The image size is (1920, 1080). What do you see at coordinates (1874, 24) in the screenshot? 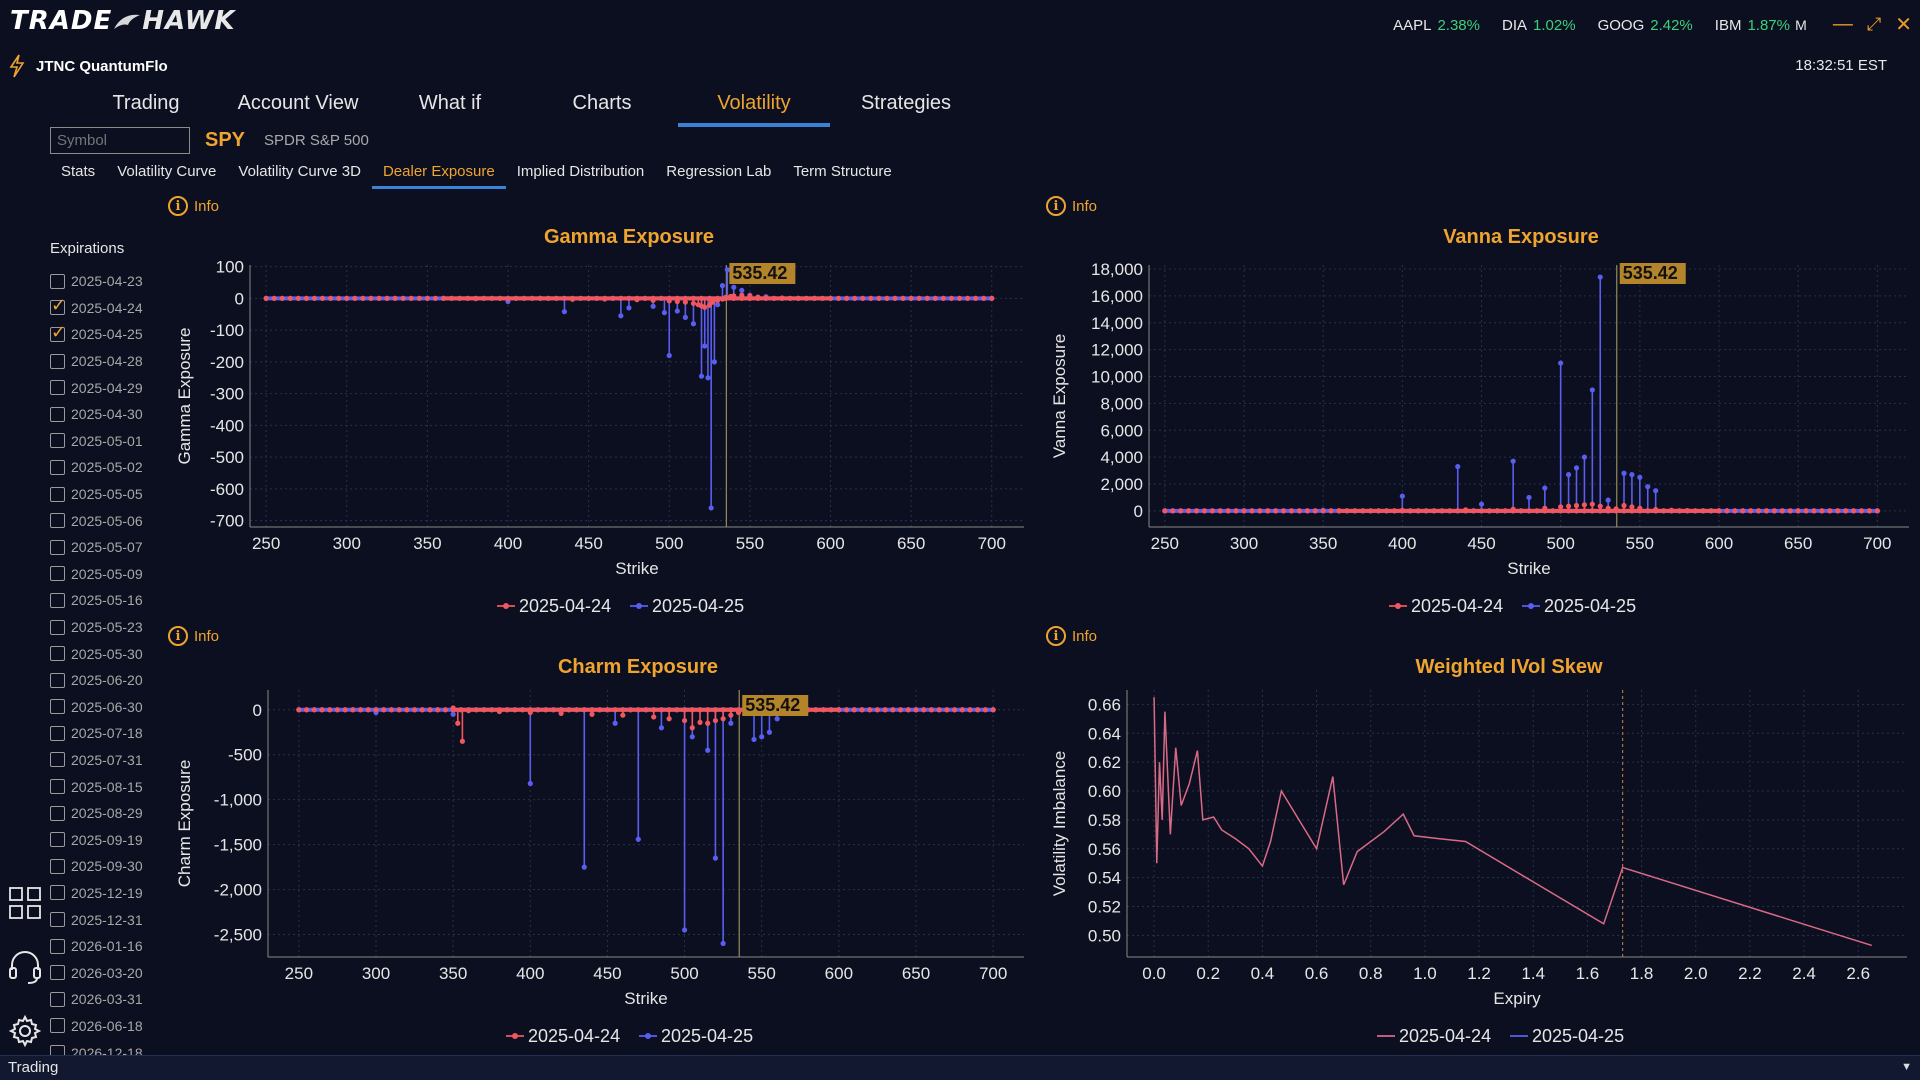
I see `restore-icon: ⤢` at bounding box center [1874, 24].